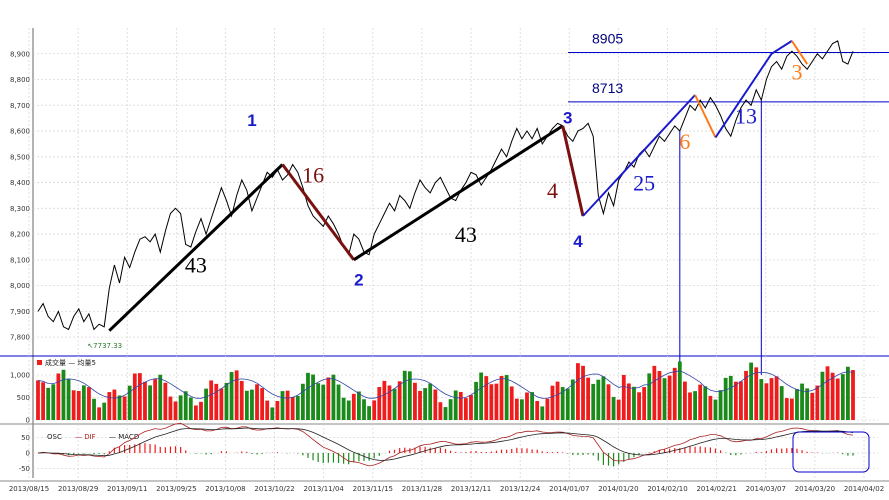 The image size is (889, 500). What do you see at coordinates (471, 489) in the screenshot?
I see `x-tick-label: 2013/12/11` at bounding box center [471, 489].